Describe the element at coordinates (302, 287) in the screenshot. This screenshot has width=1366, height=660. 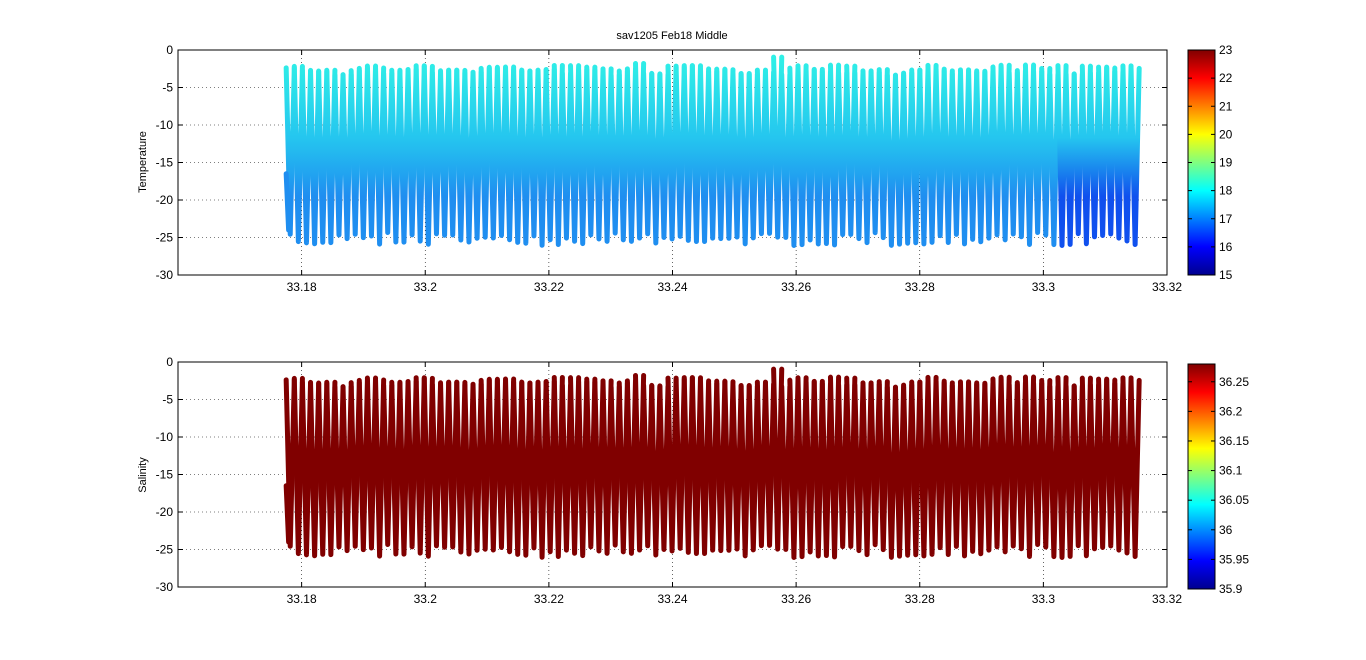
I see `x-tick-label: 33.18` at that location.